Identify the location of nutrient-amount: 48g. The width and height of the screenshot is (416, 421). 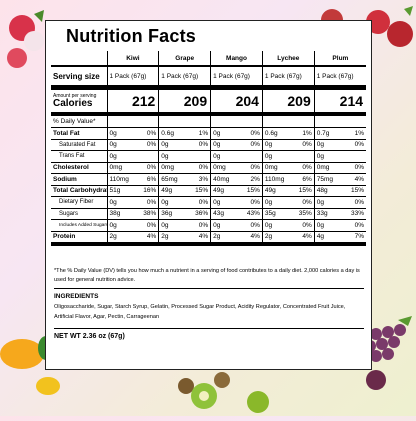
(329, 191).